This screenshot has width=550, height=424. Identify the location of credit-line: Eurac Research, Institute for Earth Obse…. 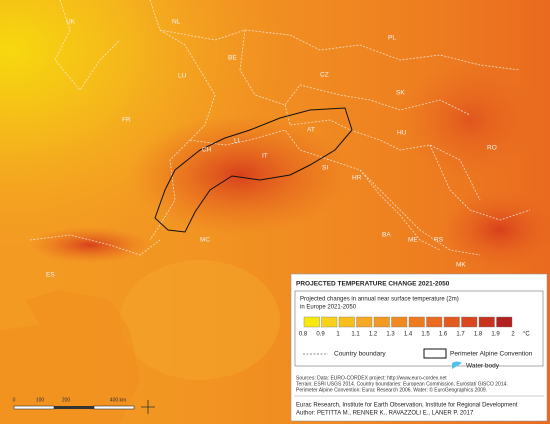
(407, 406).